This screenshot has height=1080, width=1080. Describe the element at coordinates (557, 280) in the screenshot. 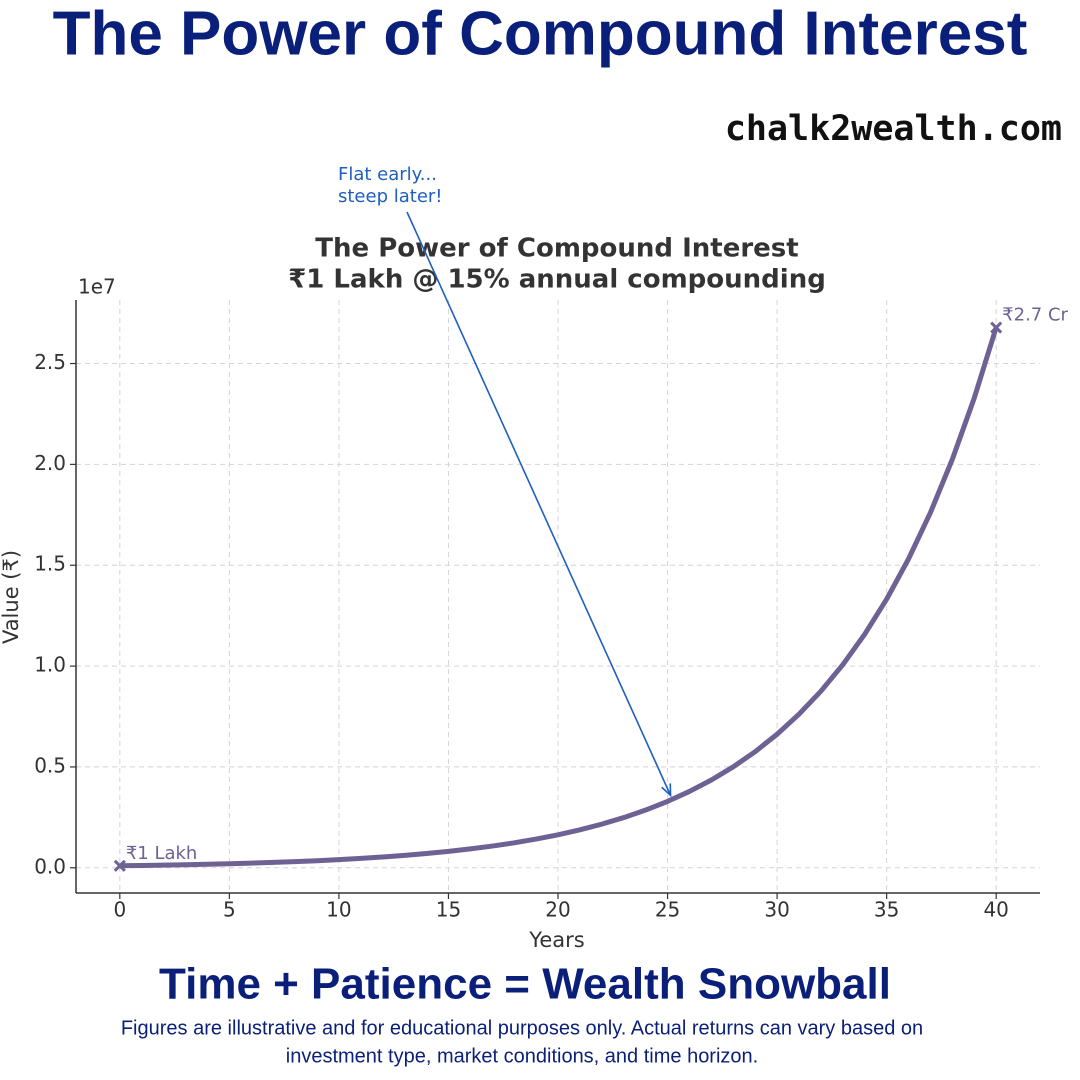

I see `chart-subtitle: ₹1 Lakh @ 15% annual compounding` at that location.